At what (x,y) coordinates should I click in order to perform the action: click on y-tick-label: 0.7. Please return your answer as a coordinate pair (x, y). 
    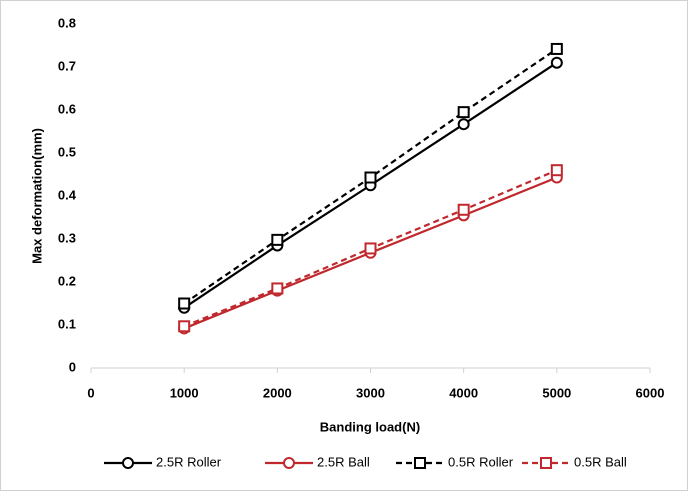
    Looking at the image, I should click on (67, 65).